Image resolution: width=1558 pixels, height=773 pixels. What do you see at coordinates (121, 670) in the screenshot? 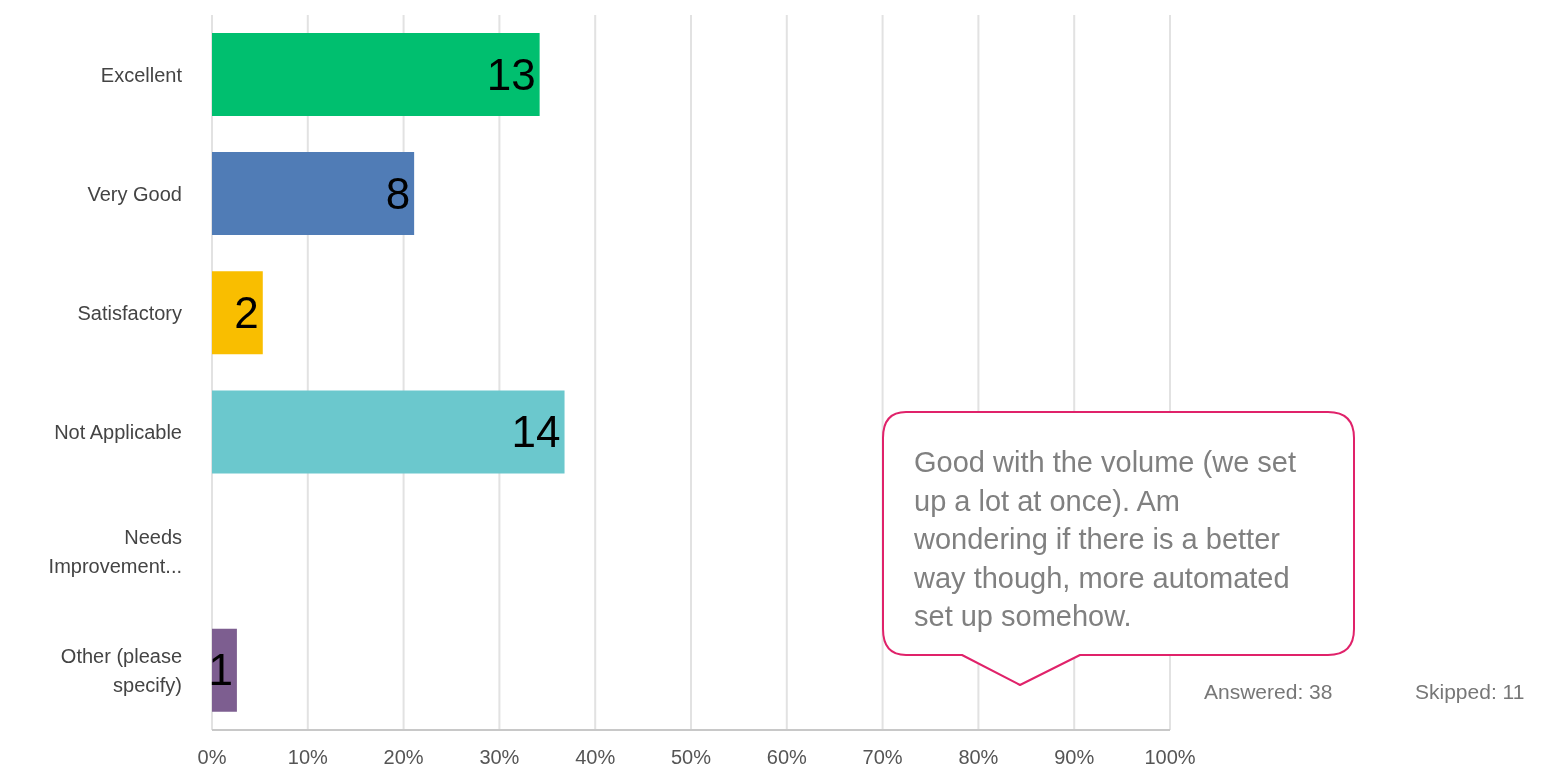
I see `y-tick-label: Other (please specify)` at bounding box center [121, 670].